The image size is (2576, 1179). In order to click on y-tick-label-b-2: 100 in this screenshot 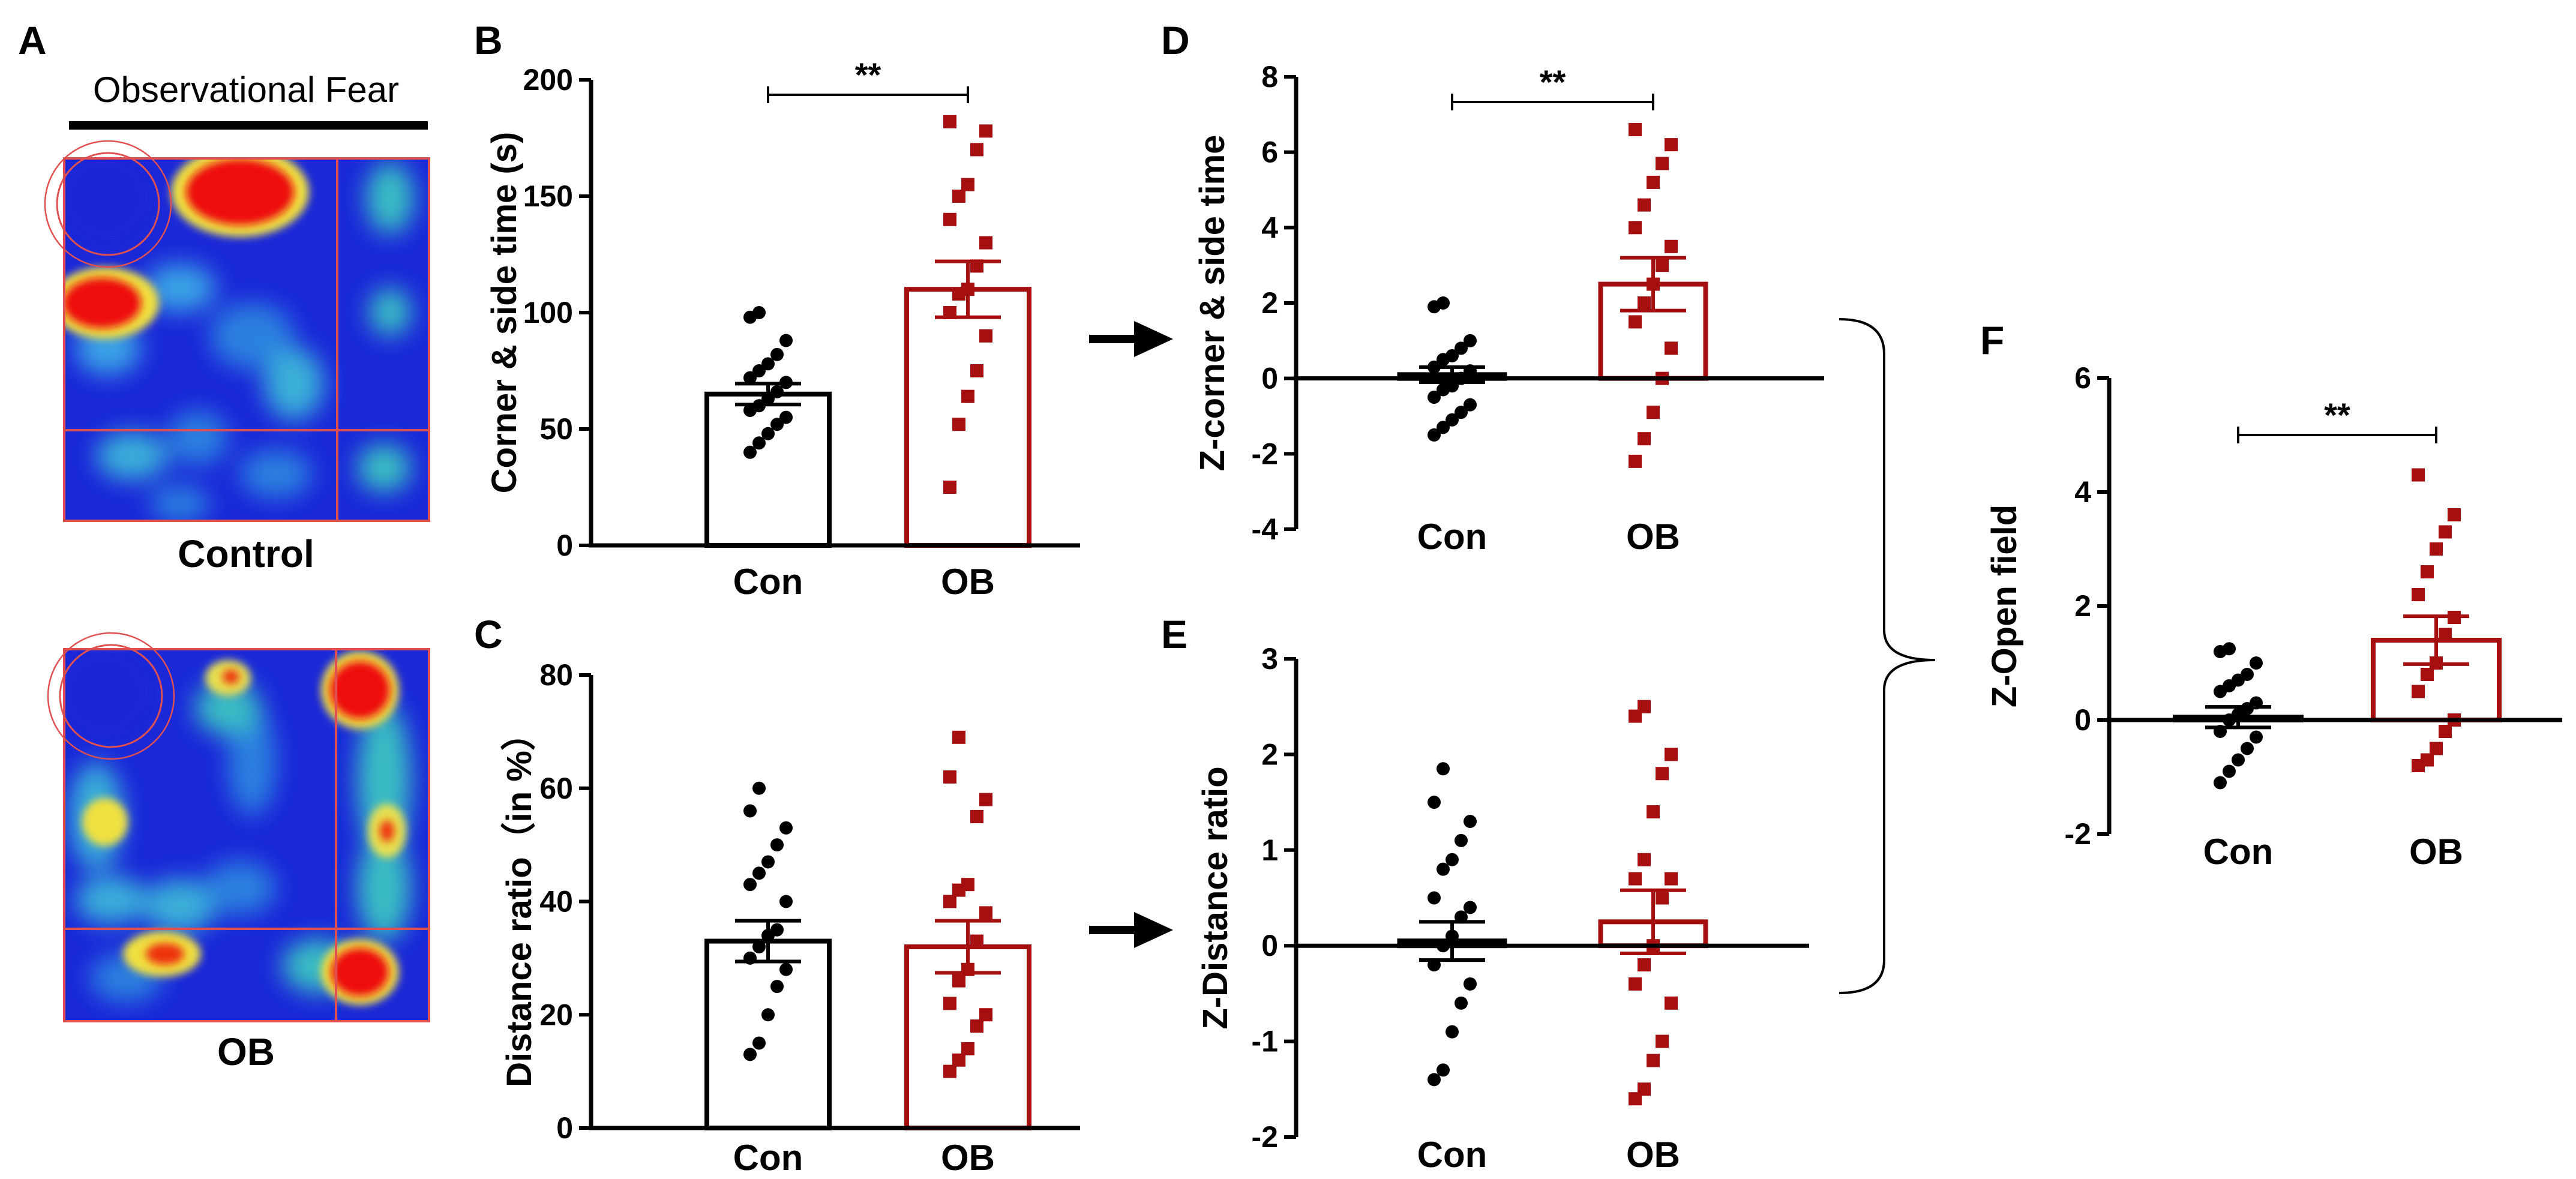, I will do `click(548, 312)`.